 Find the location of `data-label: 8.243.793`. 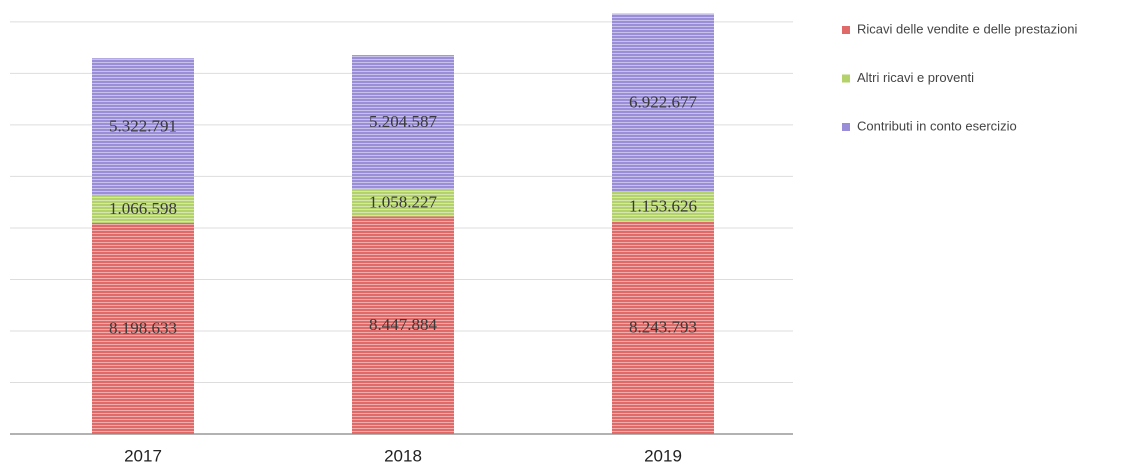

data-label: 8.243.793 is located at coordinates (663, 327).